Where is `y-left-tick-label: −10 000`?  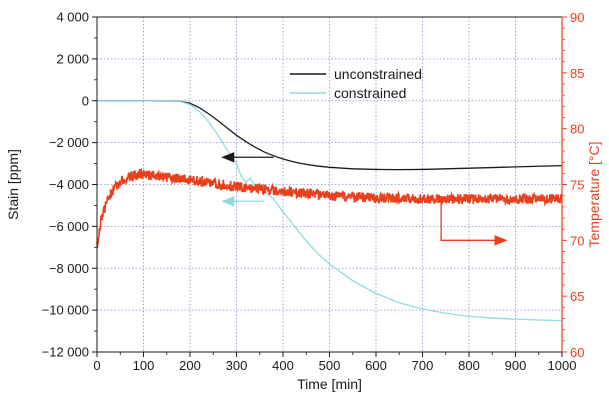
y-left-tick-label: −10 000 is located at coordinates (65, 310).